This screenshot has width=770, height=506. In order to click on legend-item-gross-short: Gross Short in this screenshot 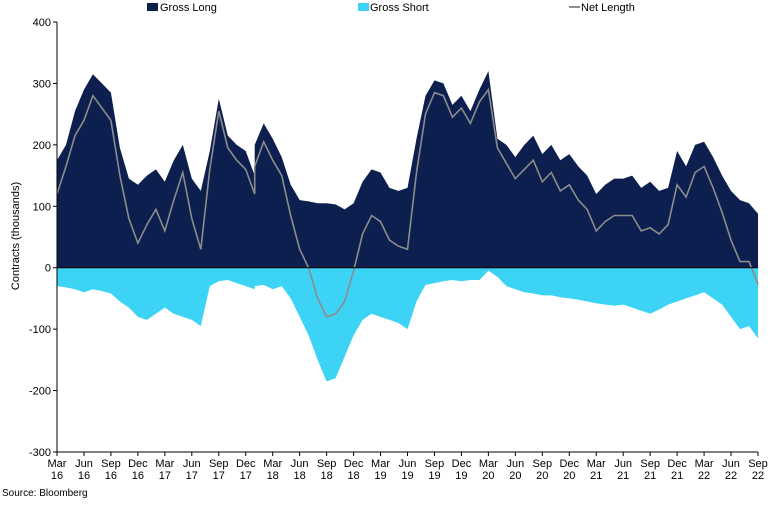, I will do `click(393, 8)`.